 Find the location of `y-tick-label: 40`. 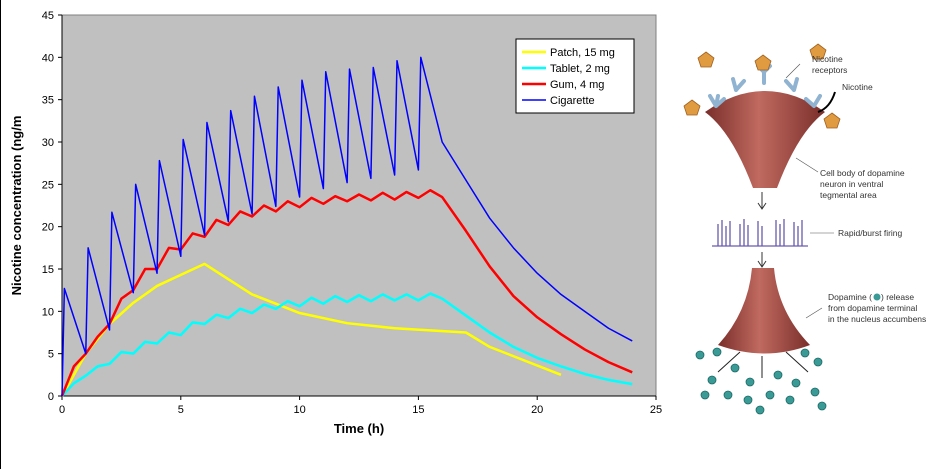

y-tick-label: 40 is located at coordinates (48, 58).